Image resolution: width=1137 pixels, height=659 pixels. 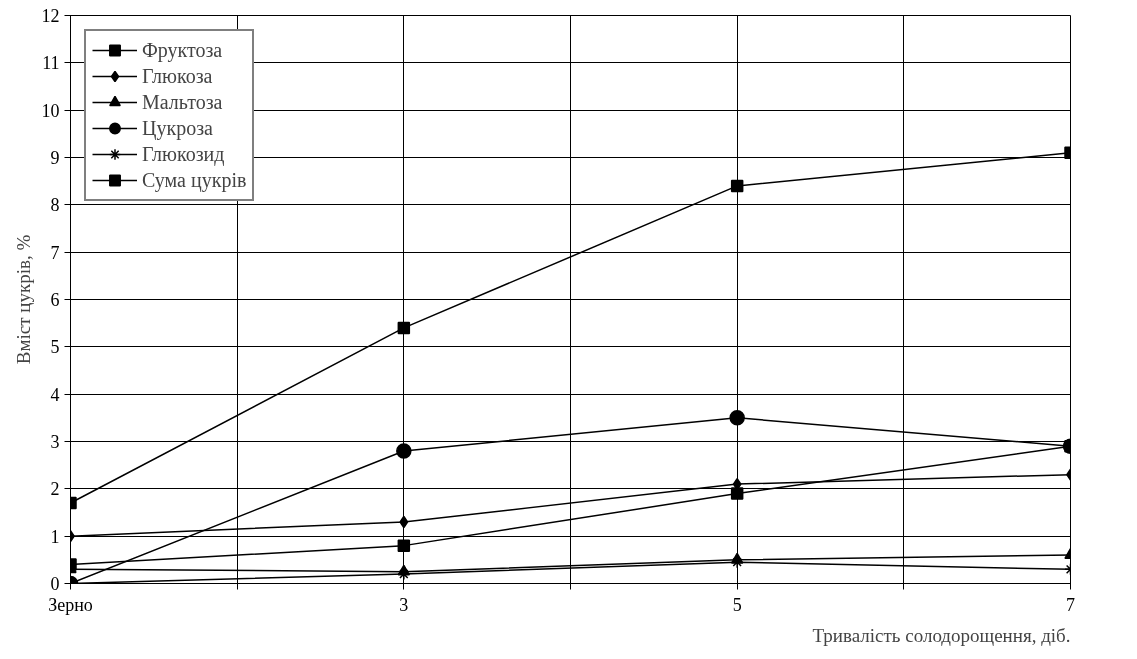 I want to click on x-tick-label: 7, so click(x=1070, y=604).